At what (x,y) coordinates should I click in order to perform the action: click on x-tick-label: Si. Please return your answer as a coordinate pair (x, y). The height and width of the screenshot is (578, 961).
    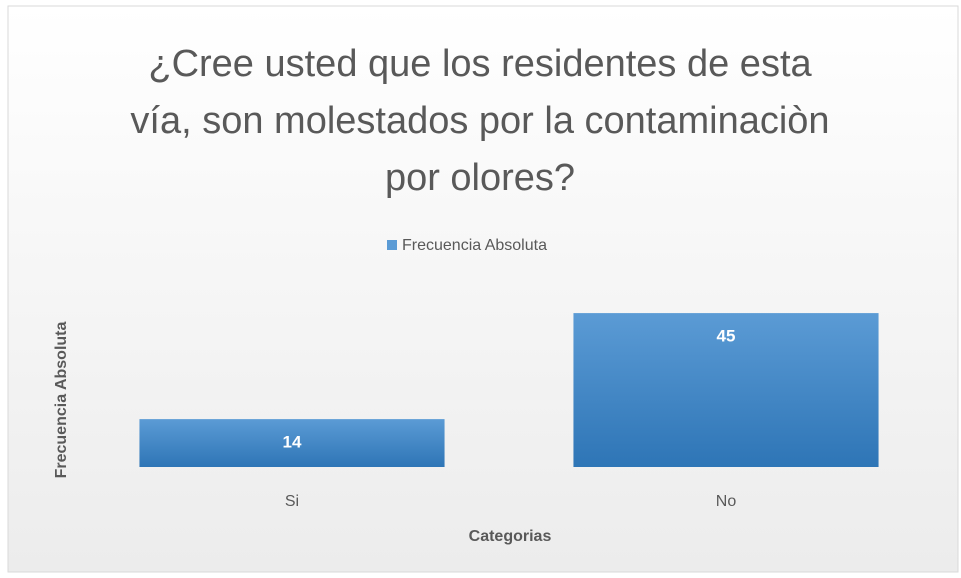
    Looking at the image, I should click on (292, 501).